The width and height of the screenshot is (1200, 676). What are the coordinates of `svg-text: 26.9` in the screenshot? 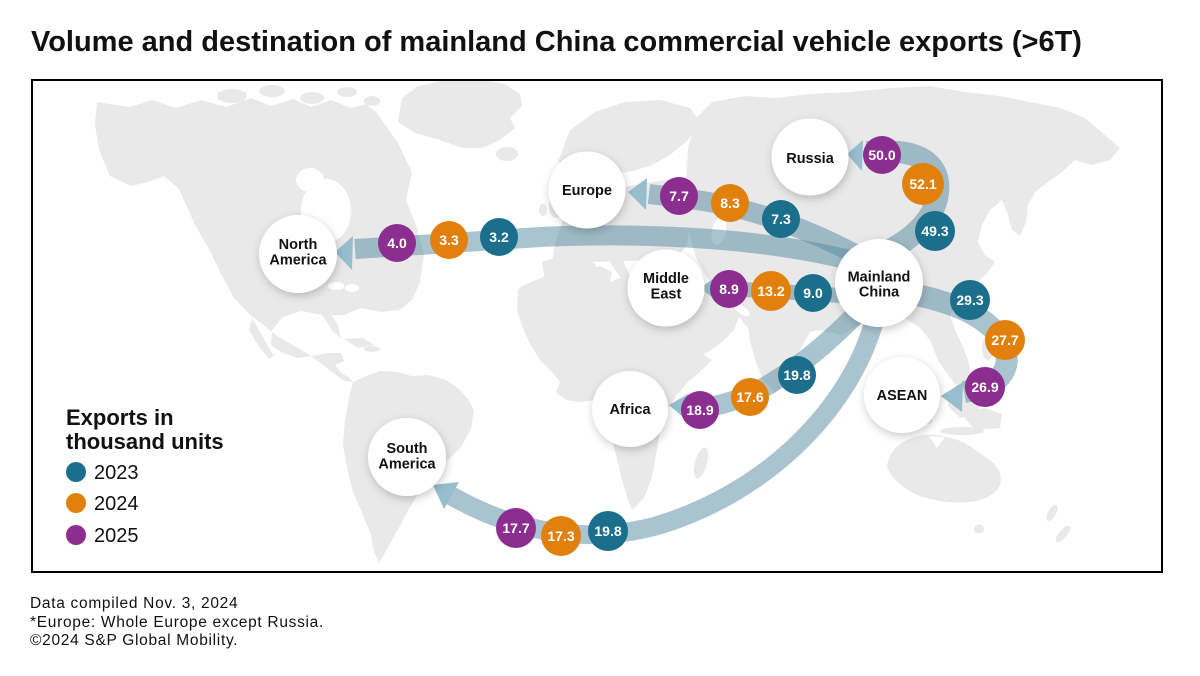 It's located at (984, 387).